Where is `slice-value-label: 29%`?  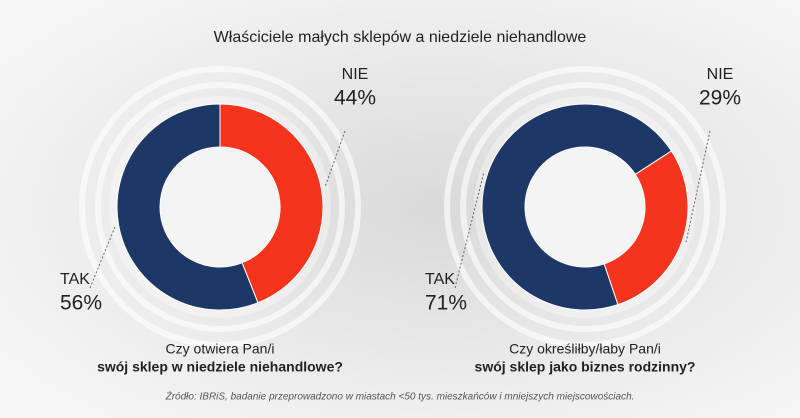 slice-value-label: 29% is located at coordinates (720, 98).